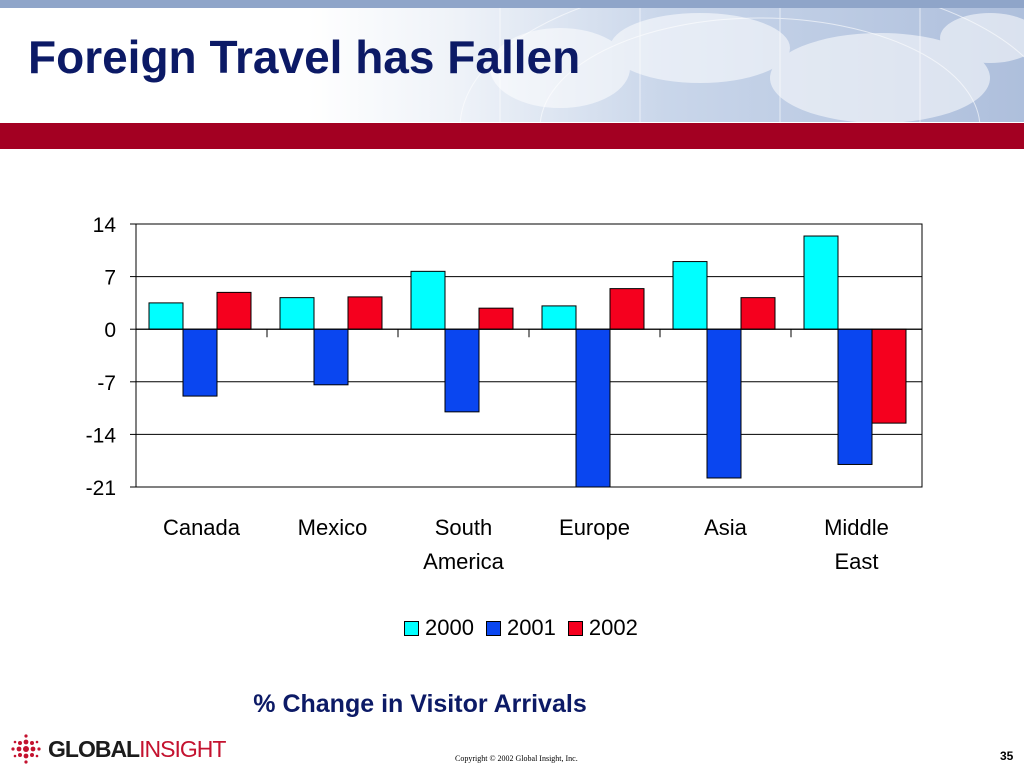 This screenshot has width=1024, height=768. Describe the element at coordinates (1007, 756) in the screenshot. I see `page-number: 35` at that location.